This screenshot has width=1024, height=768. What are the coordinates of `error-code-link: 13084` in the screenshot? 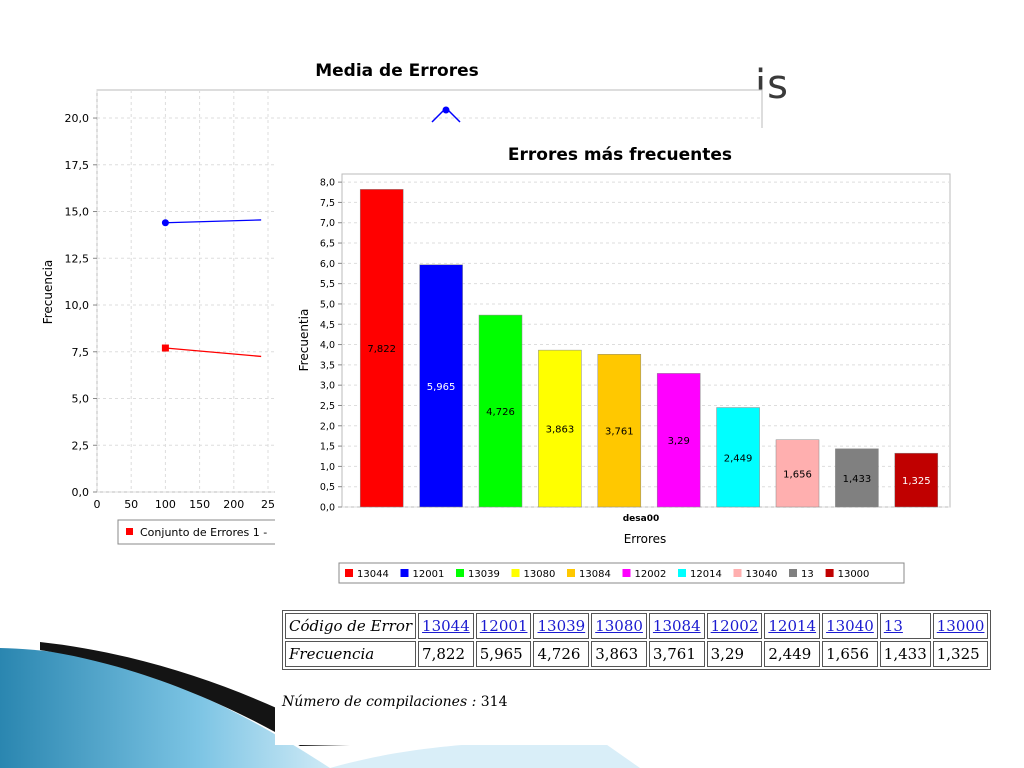 It's located at (676, 626).